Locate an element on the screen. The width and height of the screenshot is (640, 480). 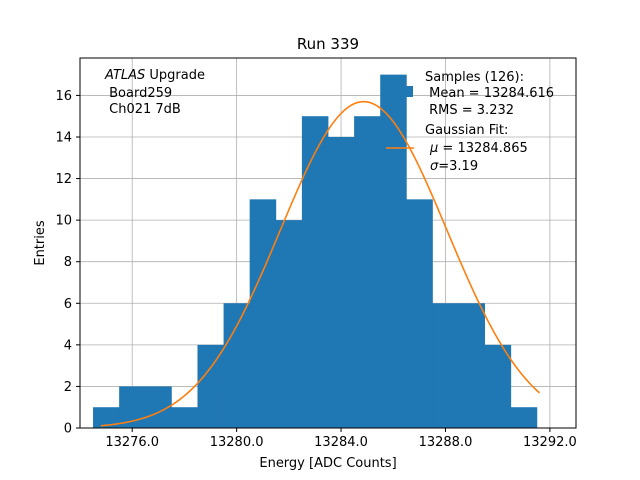
legend-samples-swatch is located at coordinates (400, 91).